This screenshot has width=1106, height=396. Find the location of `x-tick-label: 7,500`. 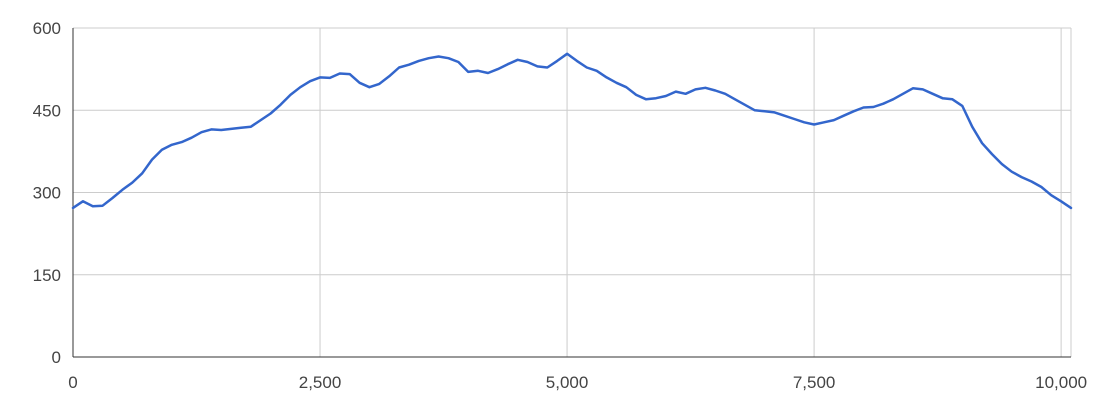

x-tick-label: 7,500 is located at coordinates (814, 382).